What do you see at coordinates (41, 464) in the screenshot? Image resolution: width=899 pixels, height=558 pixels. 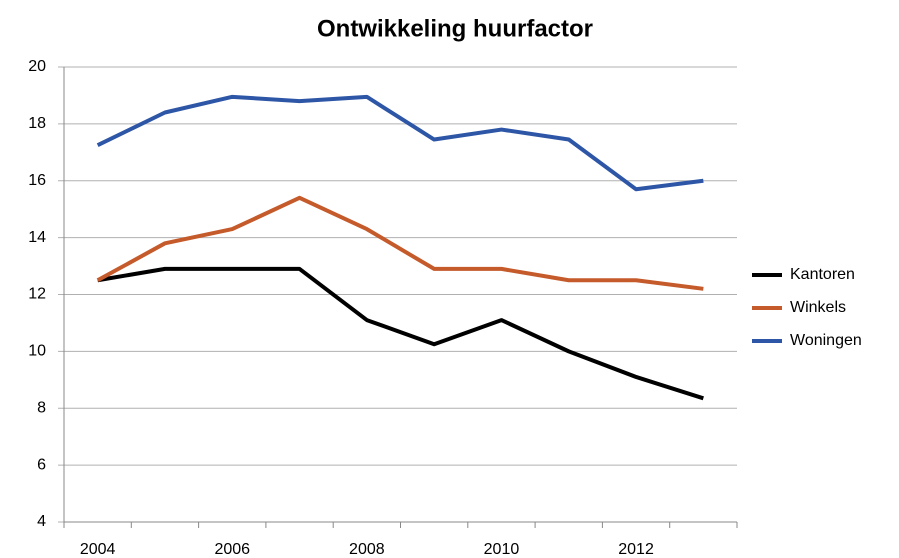 I see `y-tick-label: 6` at bounding box center [41, 464].